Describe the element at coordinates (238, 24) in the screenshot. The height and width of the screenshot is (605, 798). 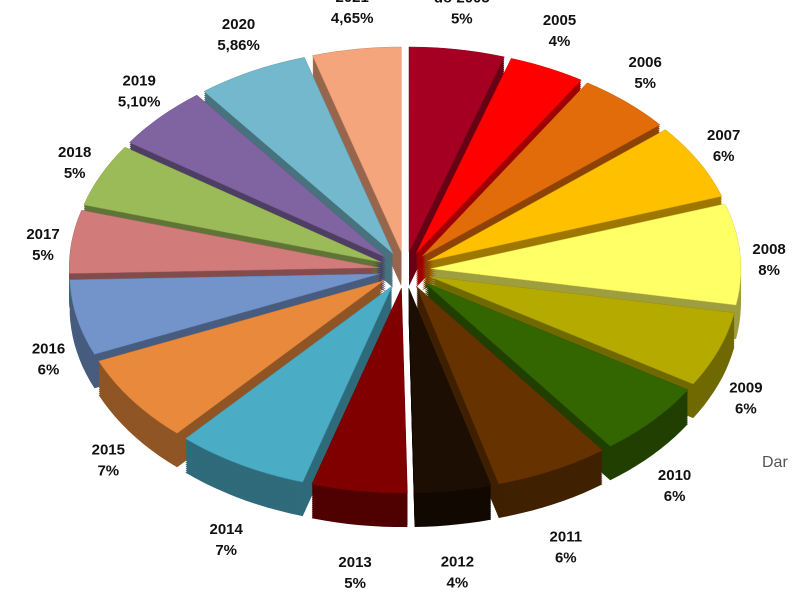
I see `category-label: 2020` at that location.